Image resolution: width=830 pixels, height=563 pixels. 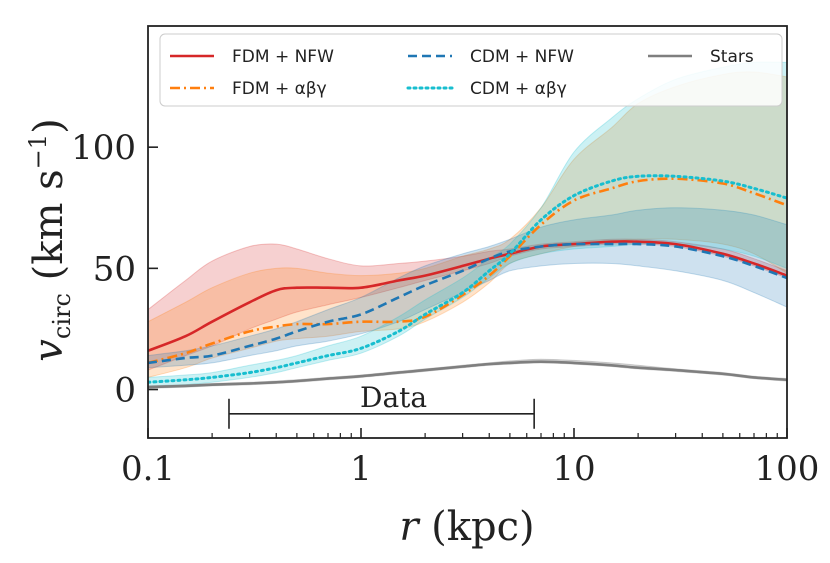 I want to click on x-tick-label: 100, so click(x=787, y=469).